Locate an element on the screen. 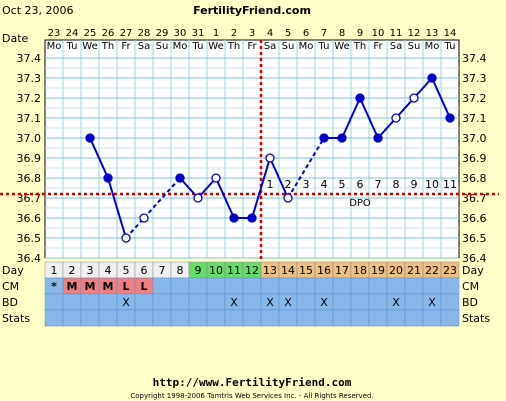  day-number: 4 is located at coordinates (108, 270).